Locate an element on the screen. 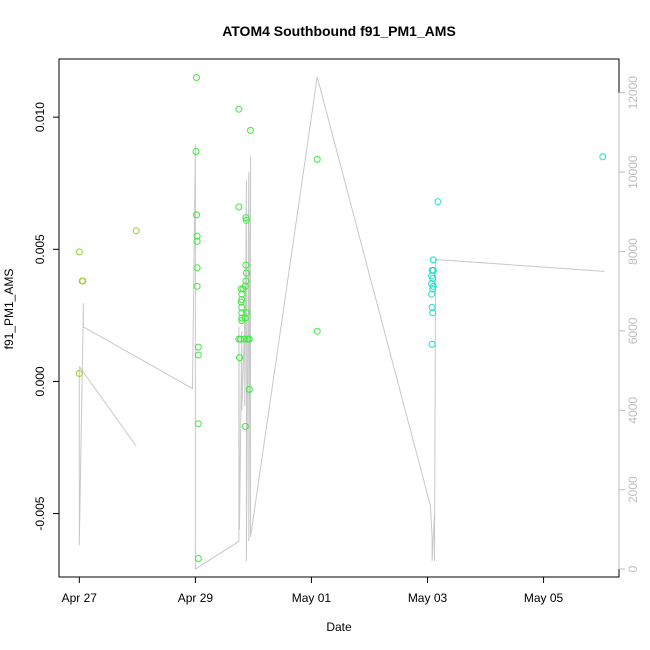  x-axis: Apr 27 Apr 29 May 01 May 03 May 05 is located at coordinates (313, 591).